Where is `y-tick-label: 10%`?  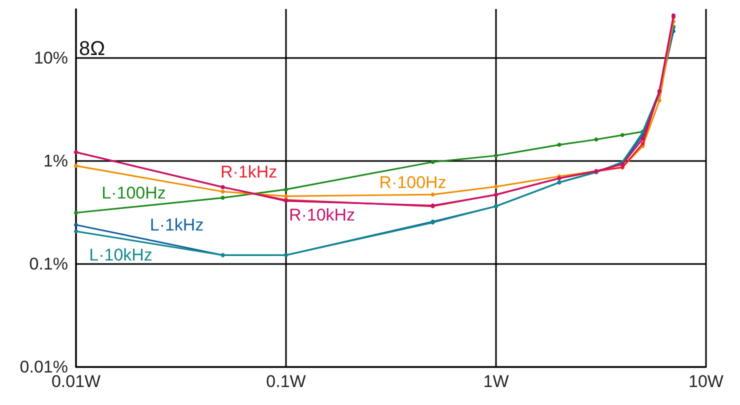 y-tick-label: 10% is located at coordinates (51, 58).